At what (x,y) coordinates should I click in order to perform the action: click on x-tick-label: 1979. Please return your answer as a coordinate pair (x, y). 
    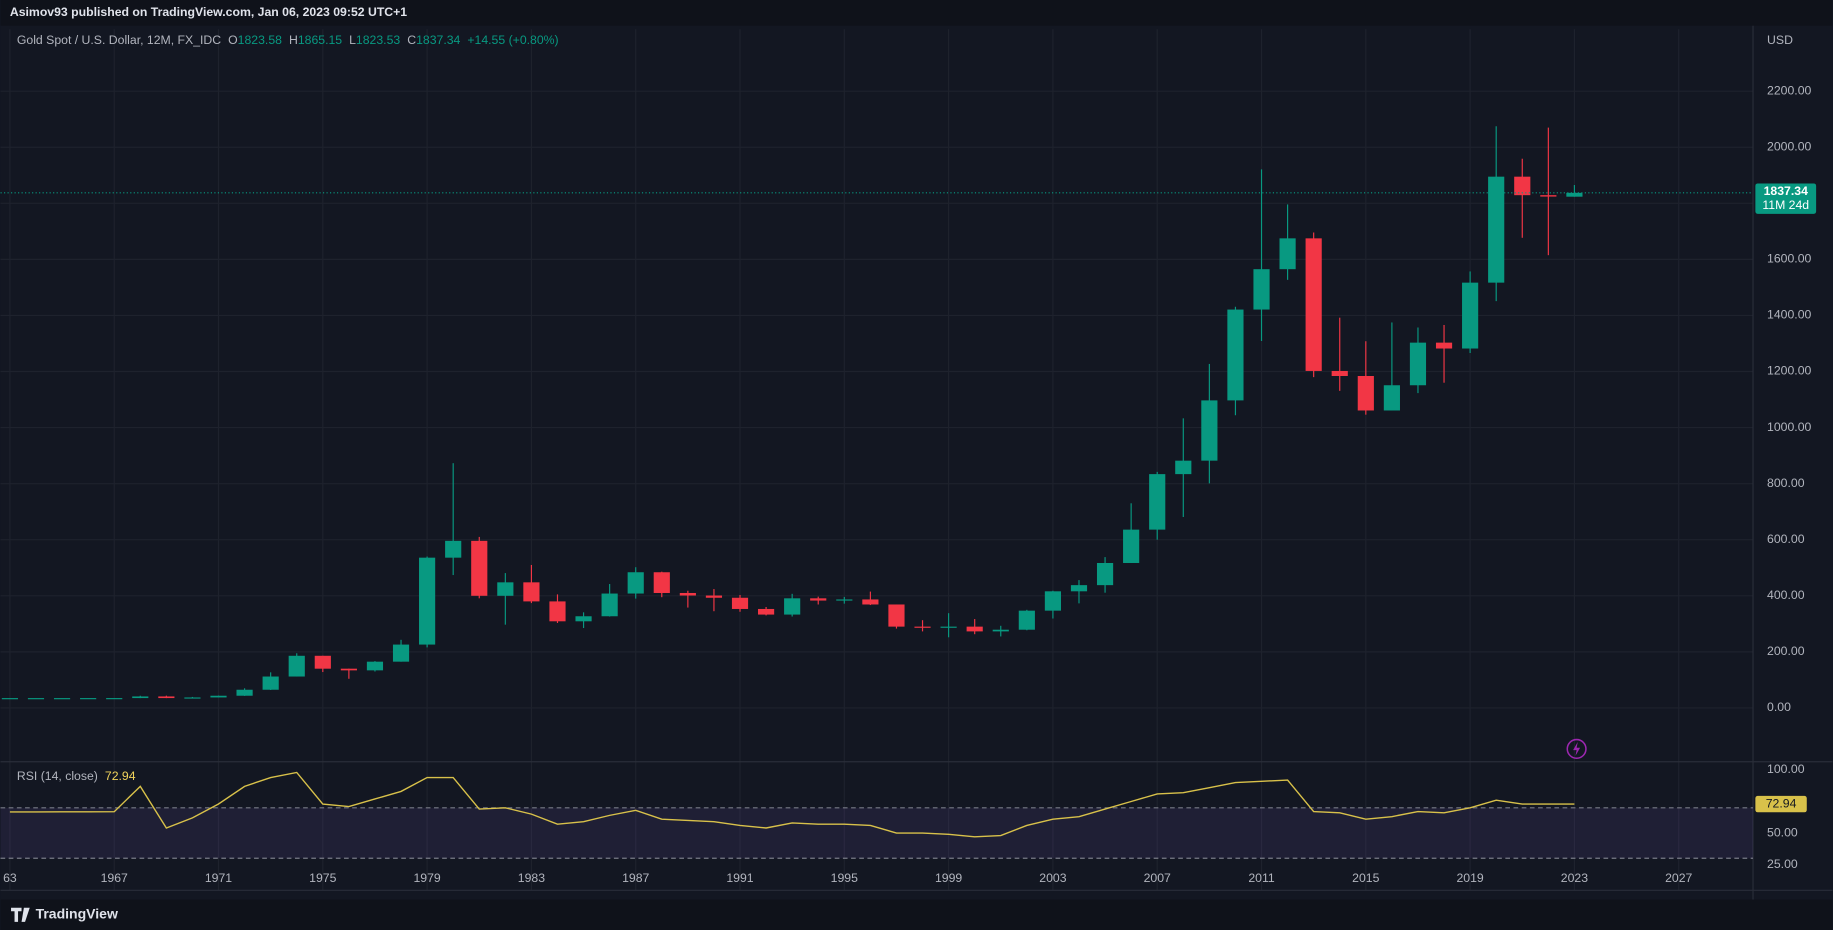
    Looking at the image, I should click on (426, 878).